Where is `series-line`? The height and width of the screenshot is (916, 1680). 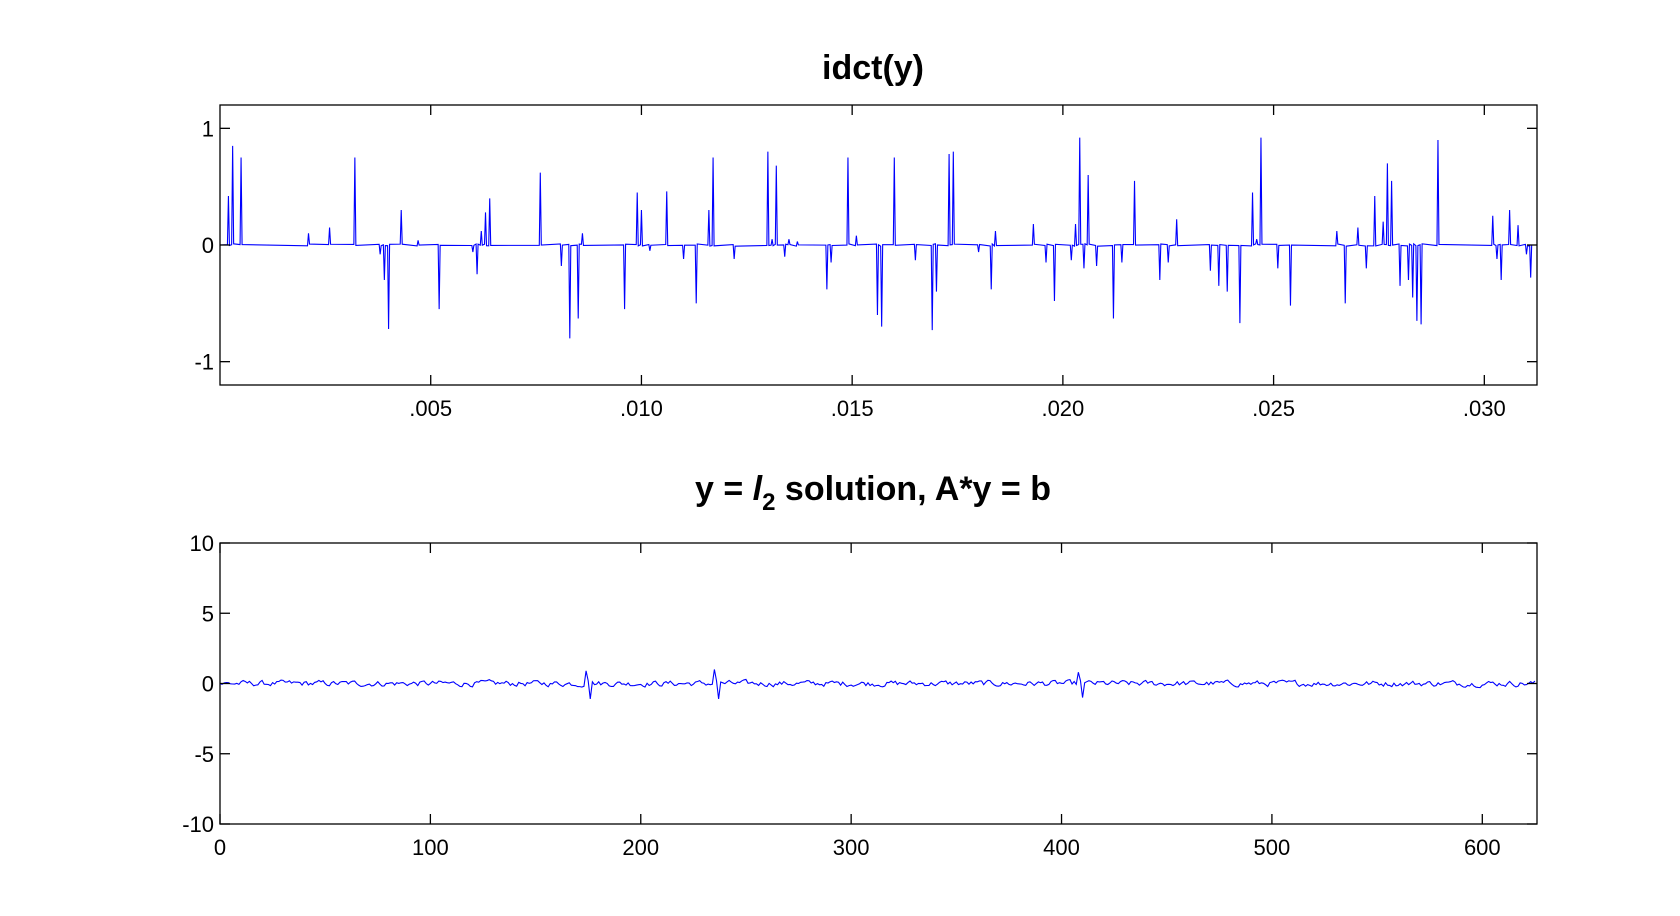
series-line is located at coordinates (877, 684).